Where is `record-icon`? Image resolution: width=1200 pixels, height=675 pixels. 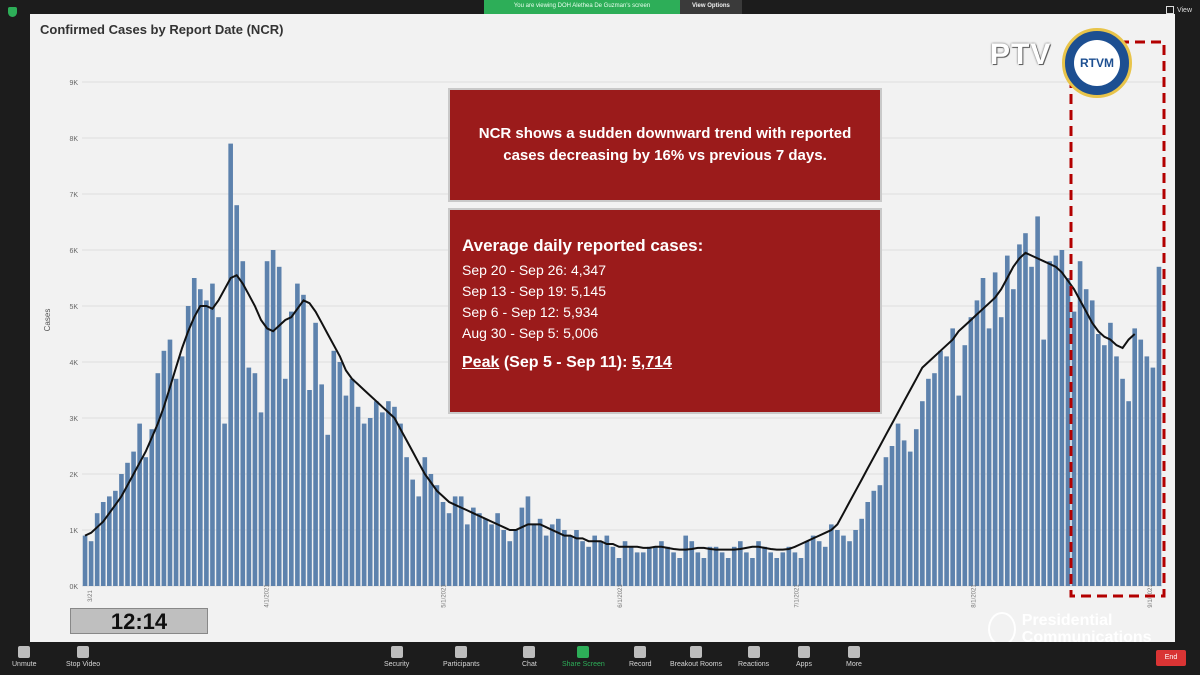
record-icon is located at coordinates (640, 652).